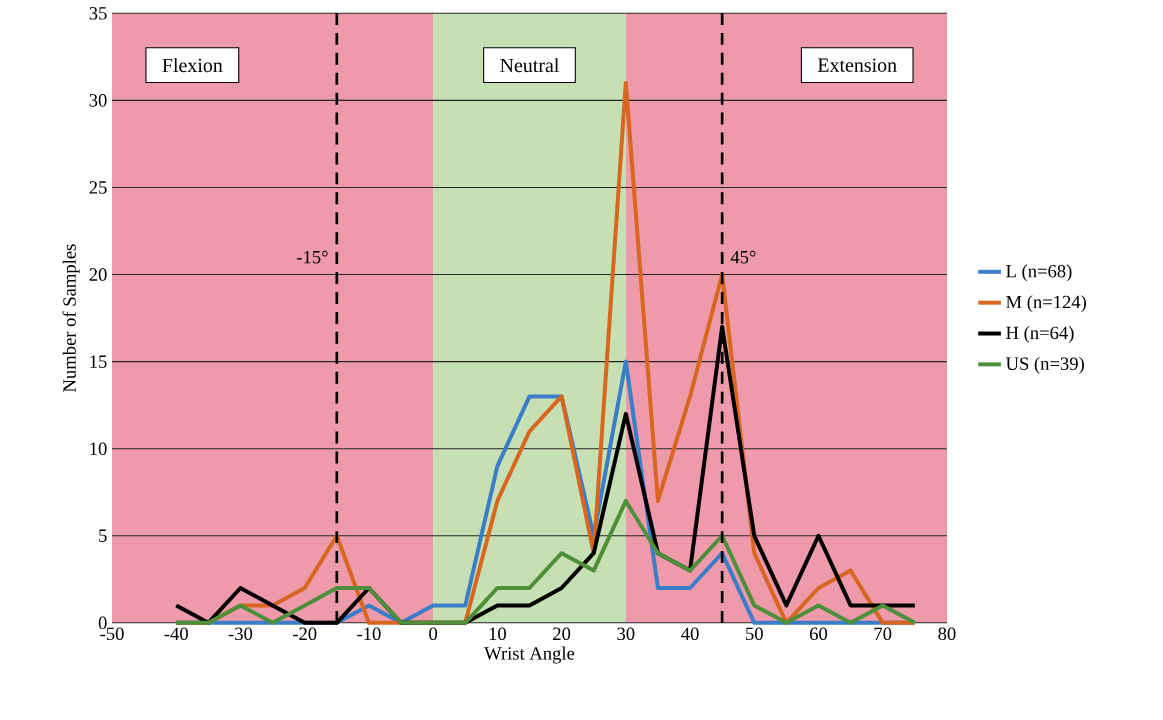 This screenshot has width=1163, height=720. I want to click on y-tick-label: 30, so click(98, 100).